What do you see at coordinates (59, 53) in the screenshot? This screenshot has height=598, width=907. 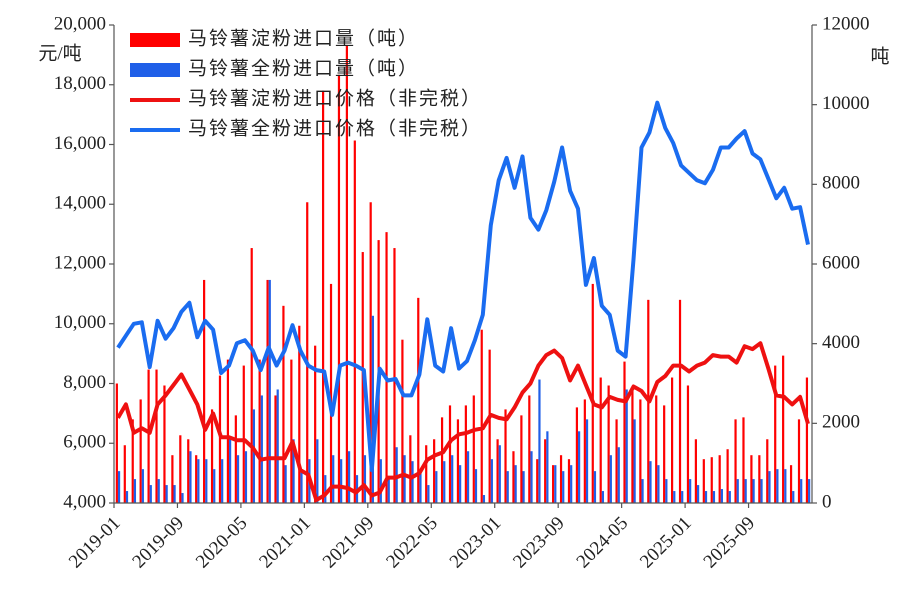 I see `y-axis-label: 元/吨` at bounding box center [59, 53].